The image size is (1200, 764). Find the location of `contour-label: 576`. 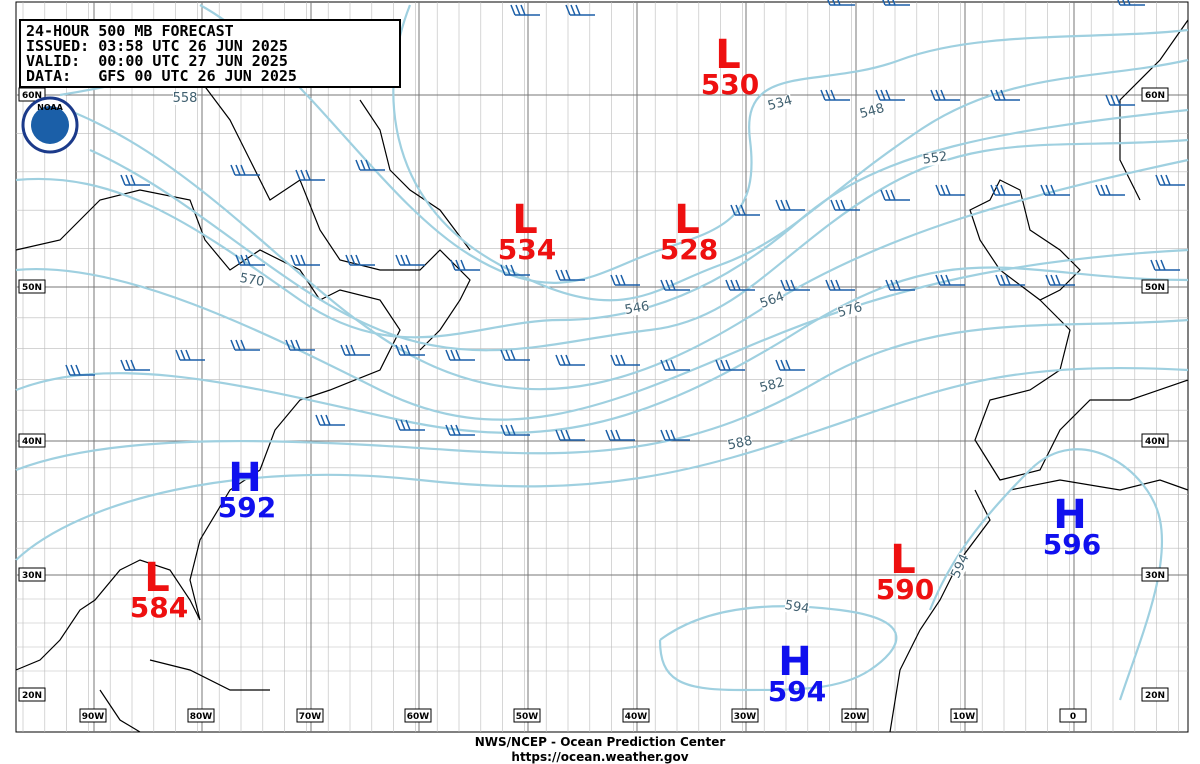

contour-label: 576 is located at coordinates (850, 310).